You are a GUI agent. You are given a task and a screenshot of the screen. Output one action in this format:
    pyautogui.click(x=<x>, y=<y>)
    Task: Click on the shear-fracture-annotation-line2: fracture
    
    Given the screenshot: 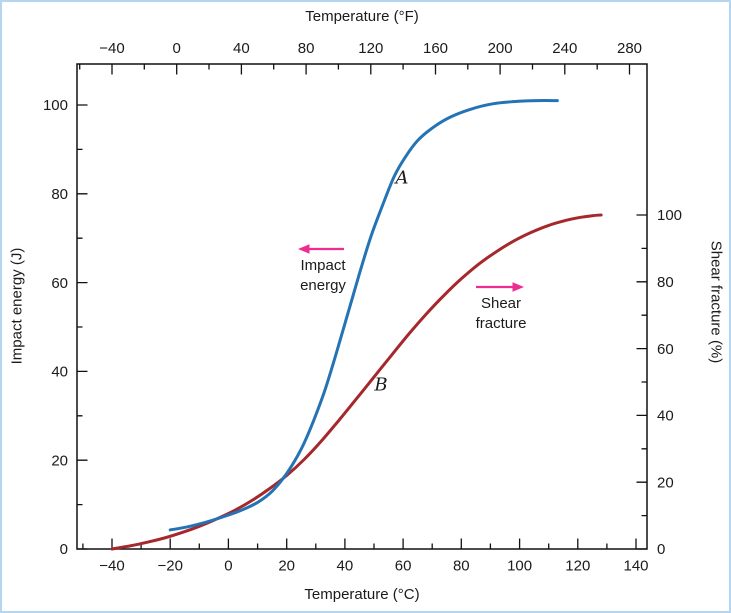 What is the action you would take?
    pyautogui.click(x=501, y=323)
    